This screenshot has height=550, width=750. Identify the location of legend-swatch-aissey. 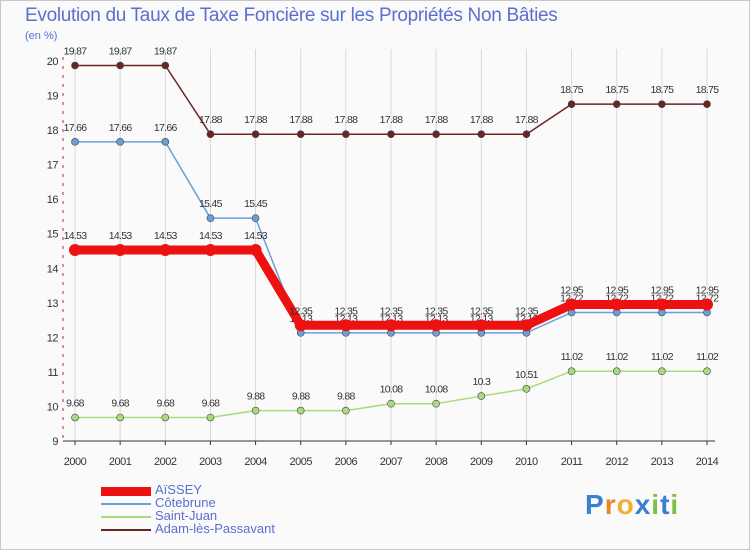
(126, 491).